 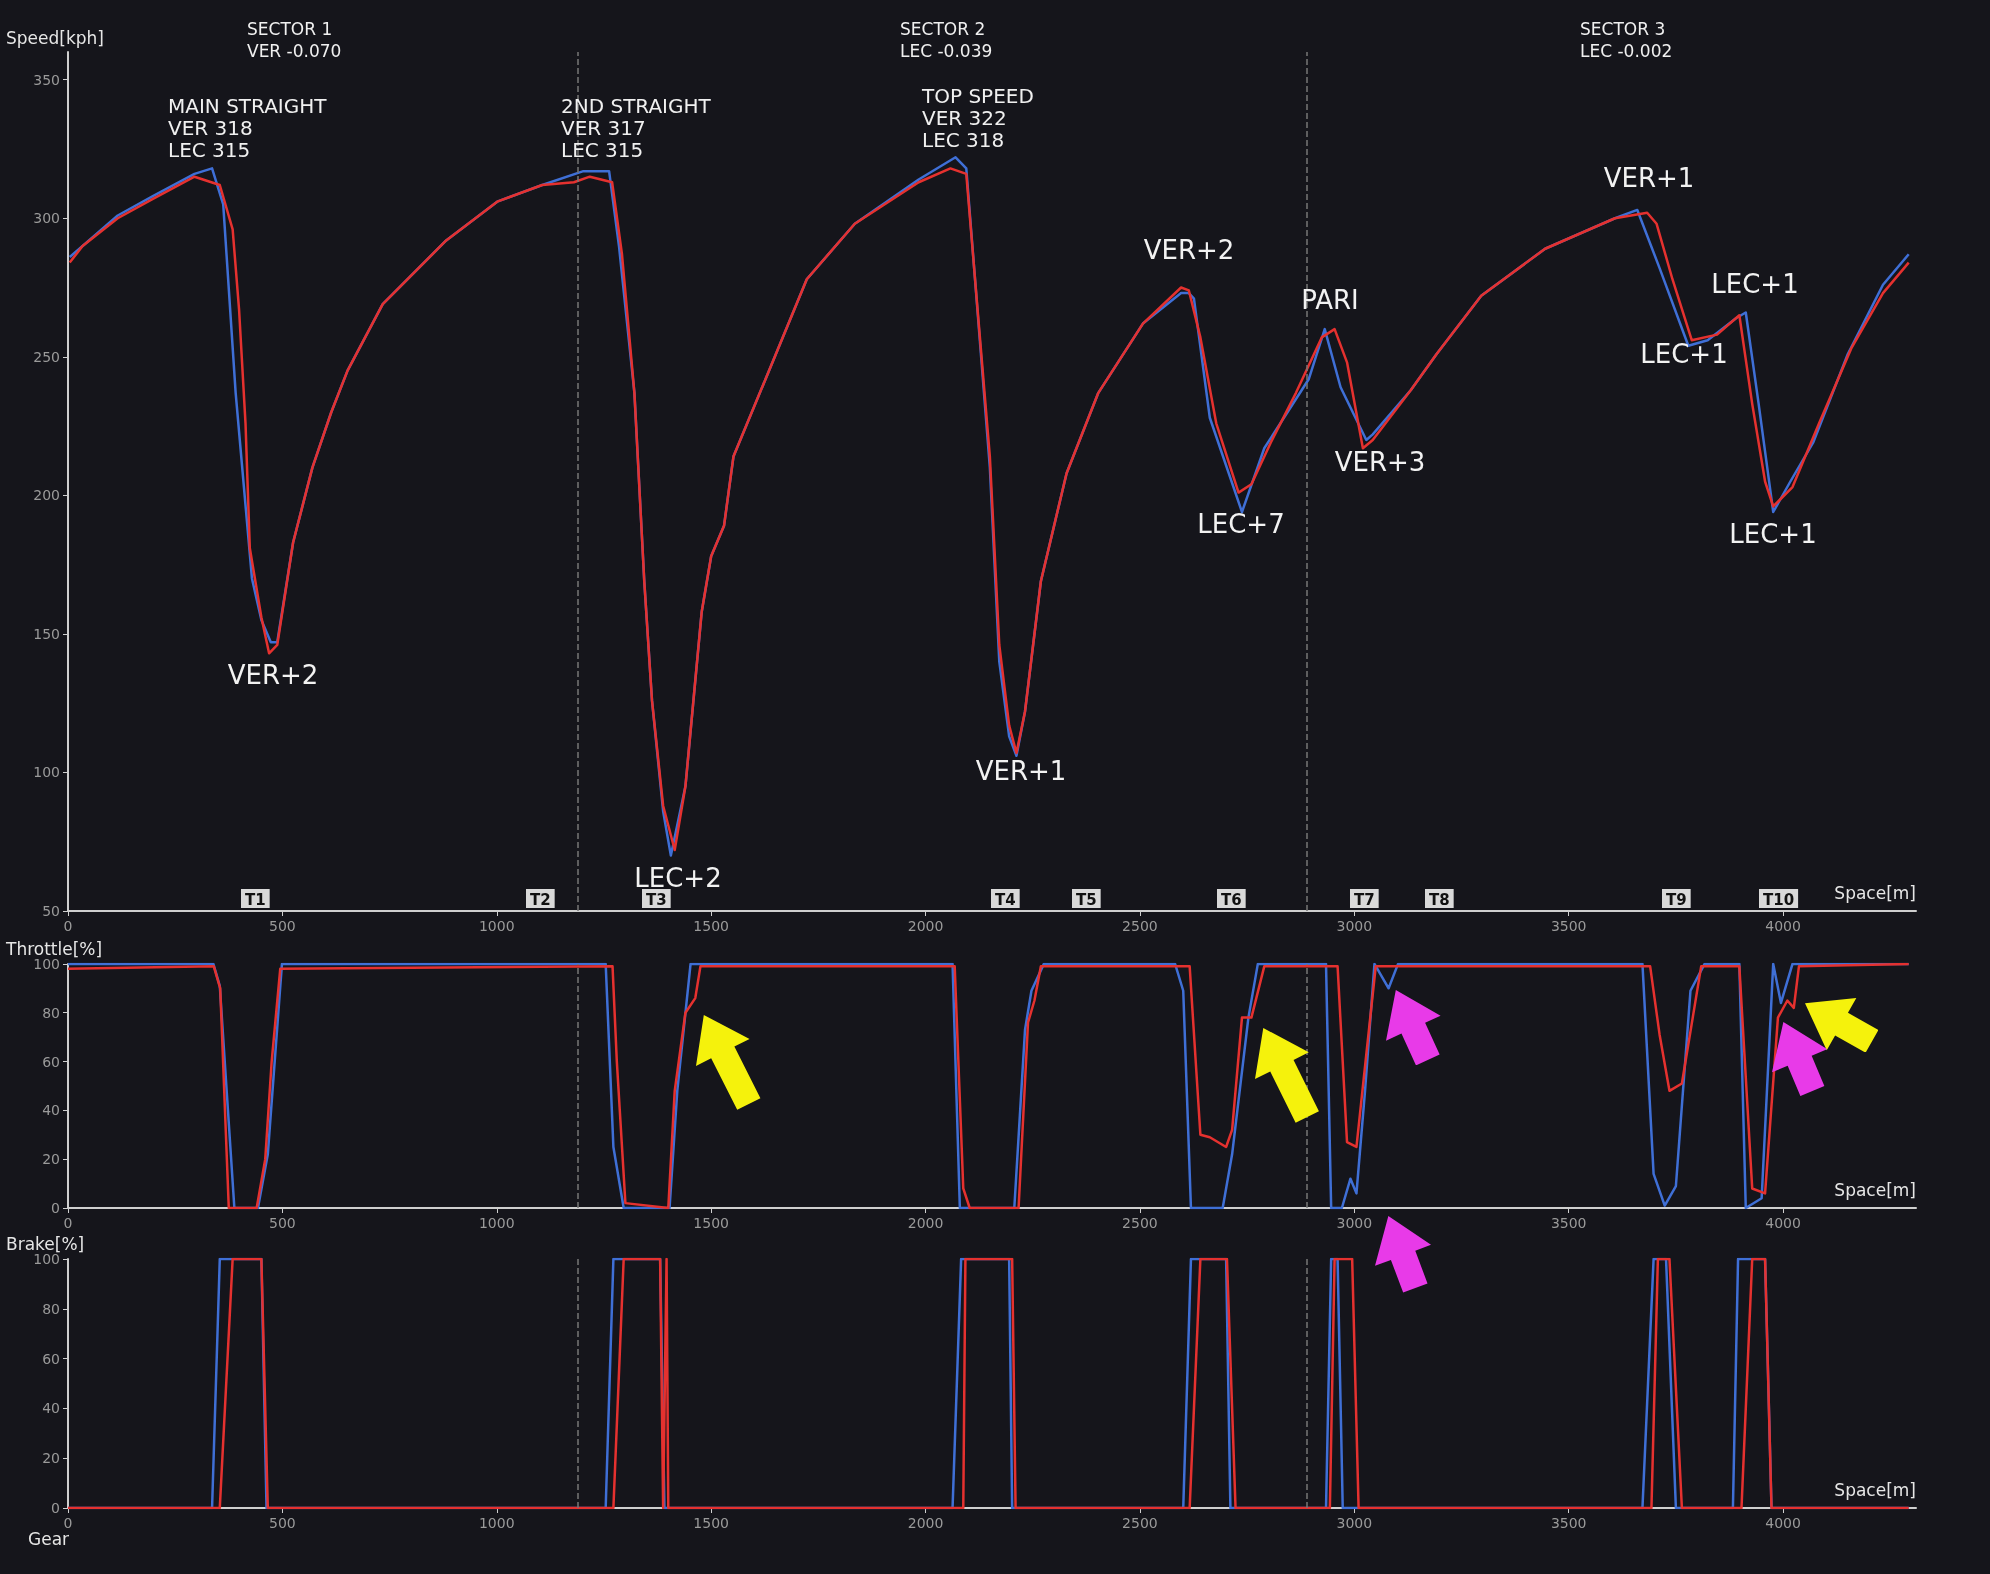 I want to click on y-axis-title: Brake[%], so click(x=45, y=1243).